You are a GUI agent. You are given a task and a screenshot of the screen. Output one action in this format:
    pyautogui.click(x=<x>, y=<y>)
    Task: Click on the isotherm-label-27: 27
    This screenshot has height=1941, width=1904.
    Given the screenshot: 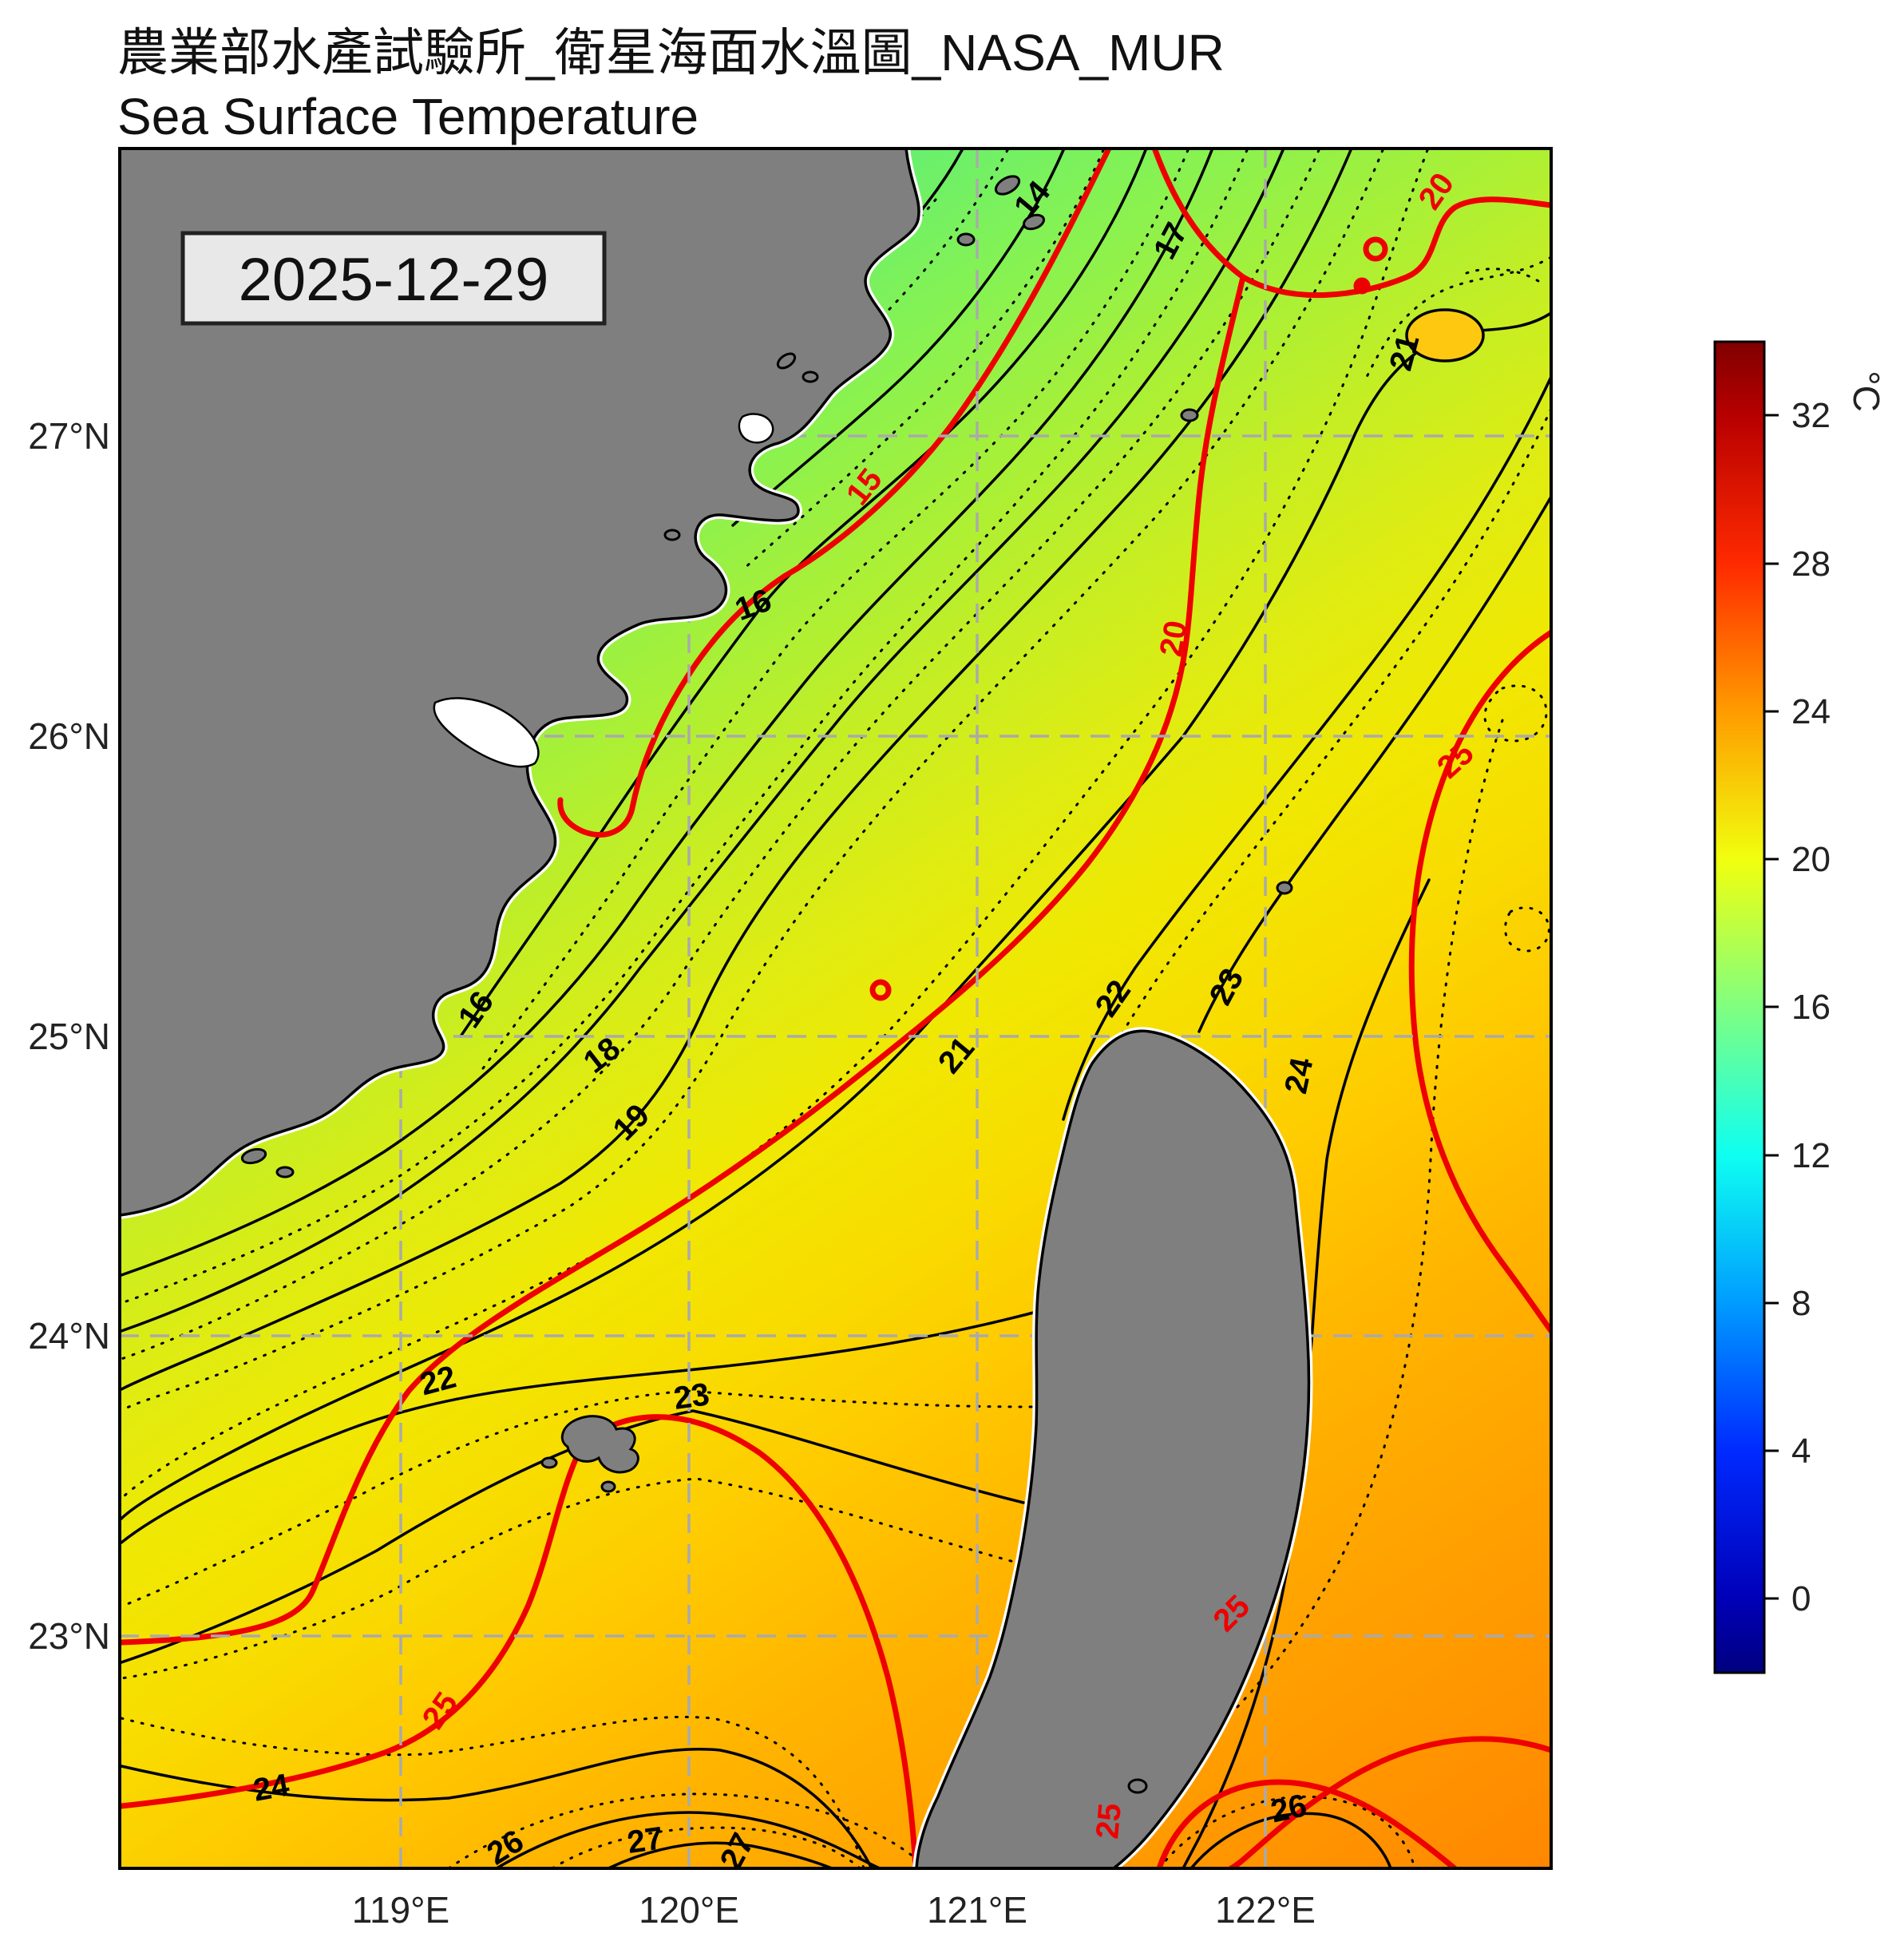 What is the action you would take?
    pyautogui.click(x=645, y=1840)
    